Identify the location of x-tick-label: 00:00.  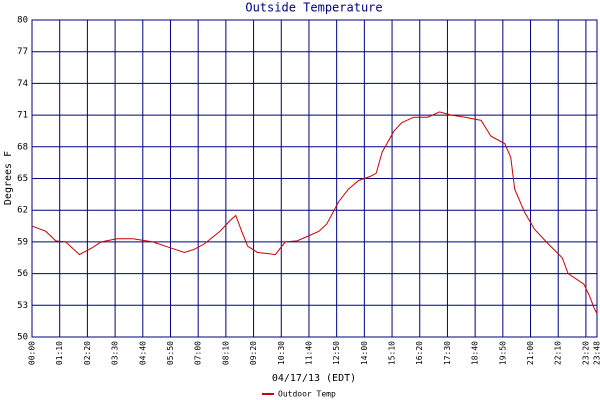
(32, 353).